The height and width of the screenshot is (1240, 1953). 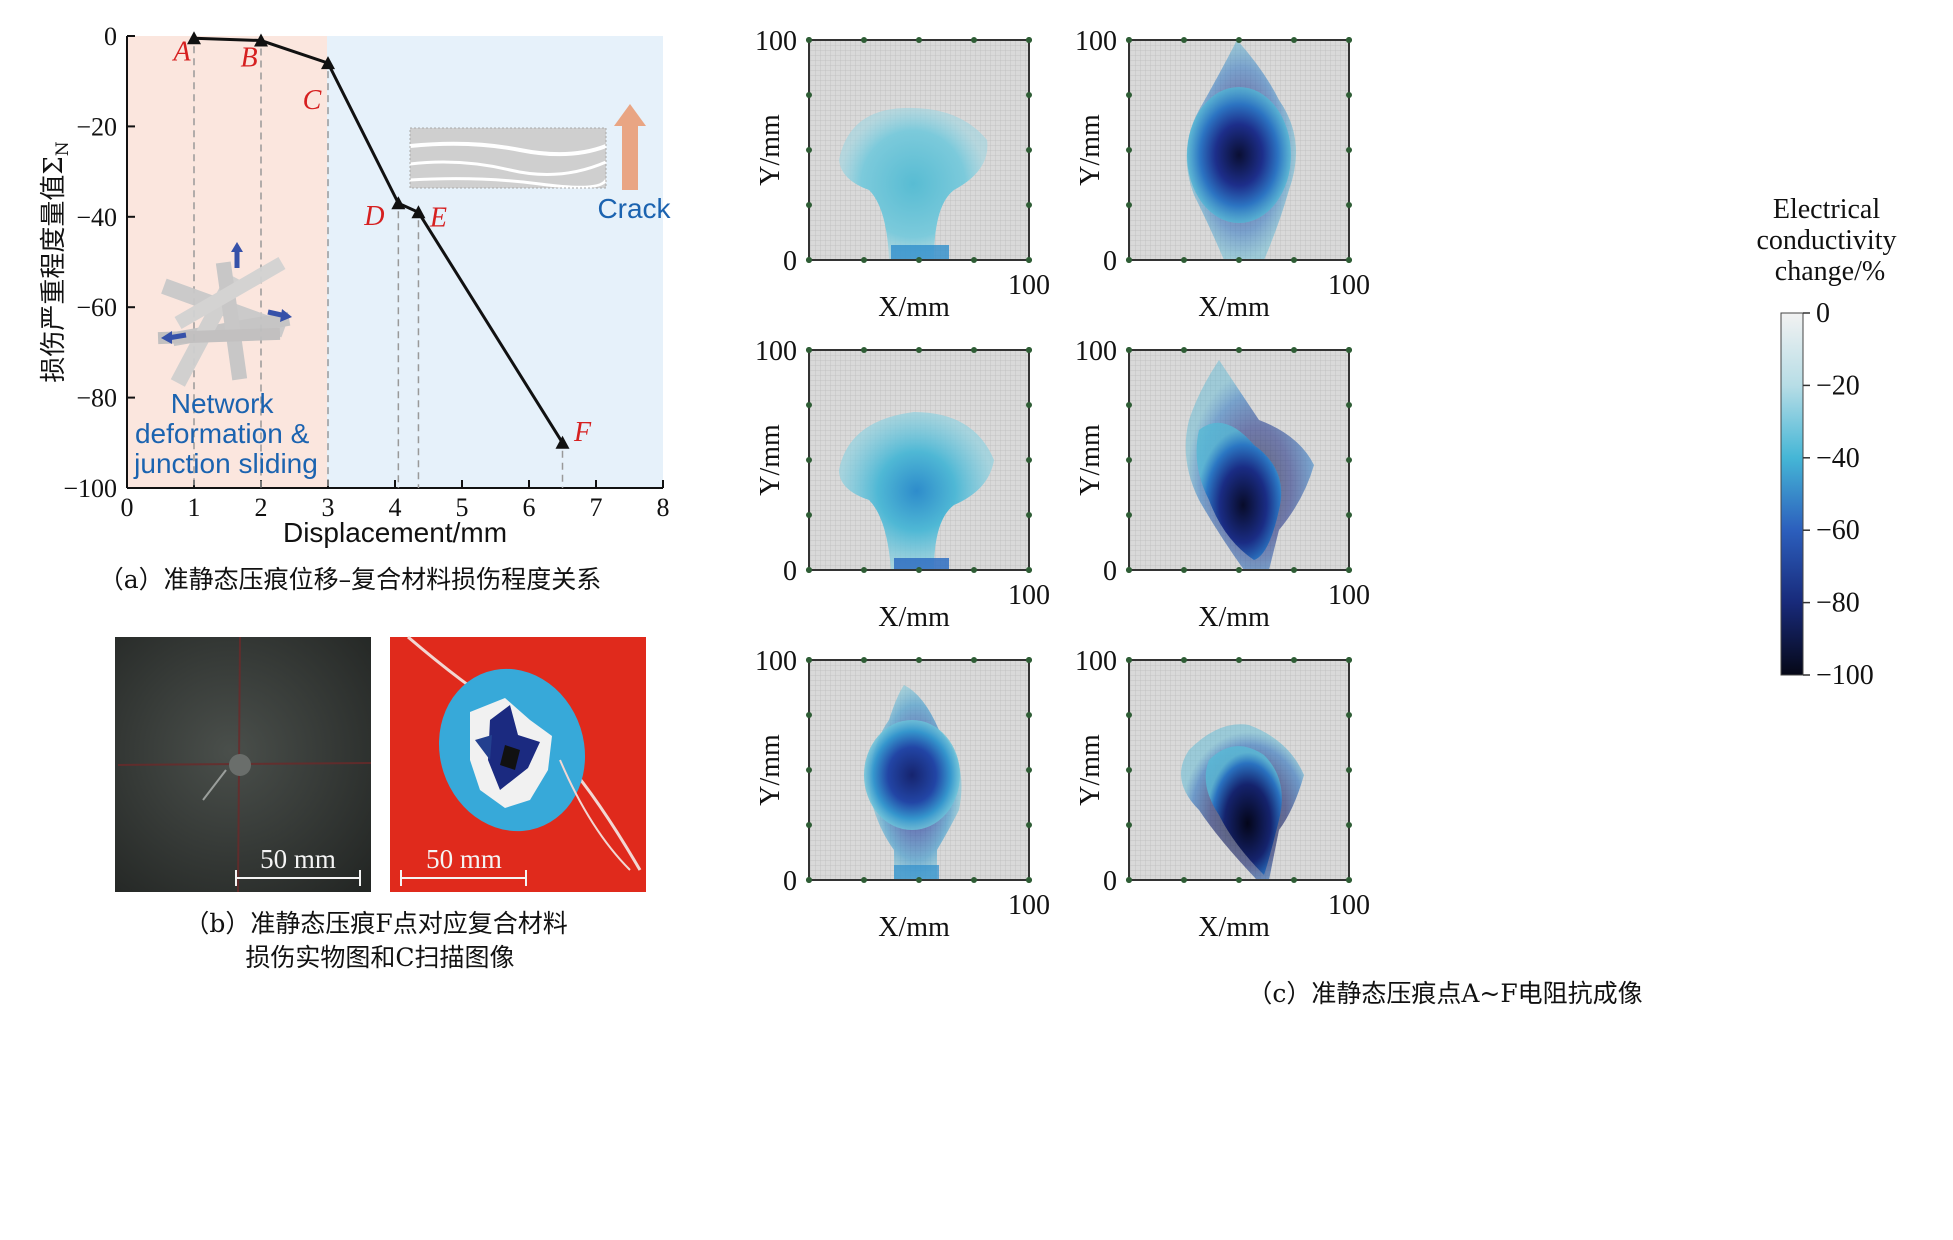 What do you see at coordinates (913, 183) in the screenshot?
I see `conductivity-blob-A` at bounding box center [913, 183].